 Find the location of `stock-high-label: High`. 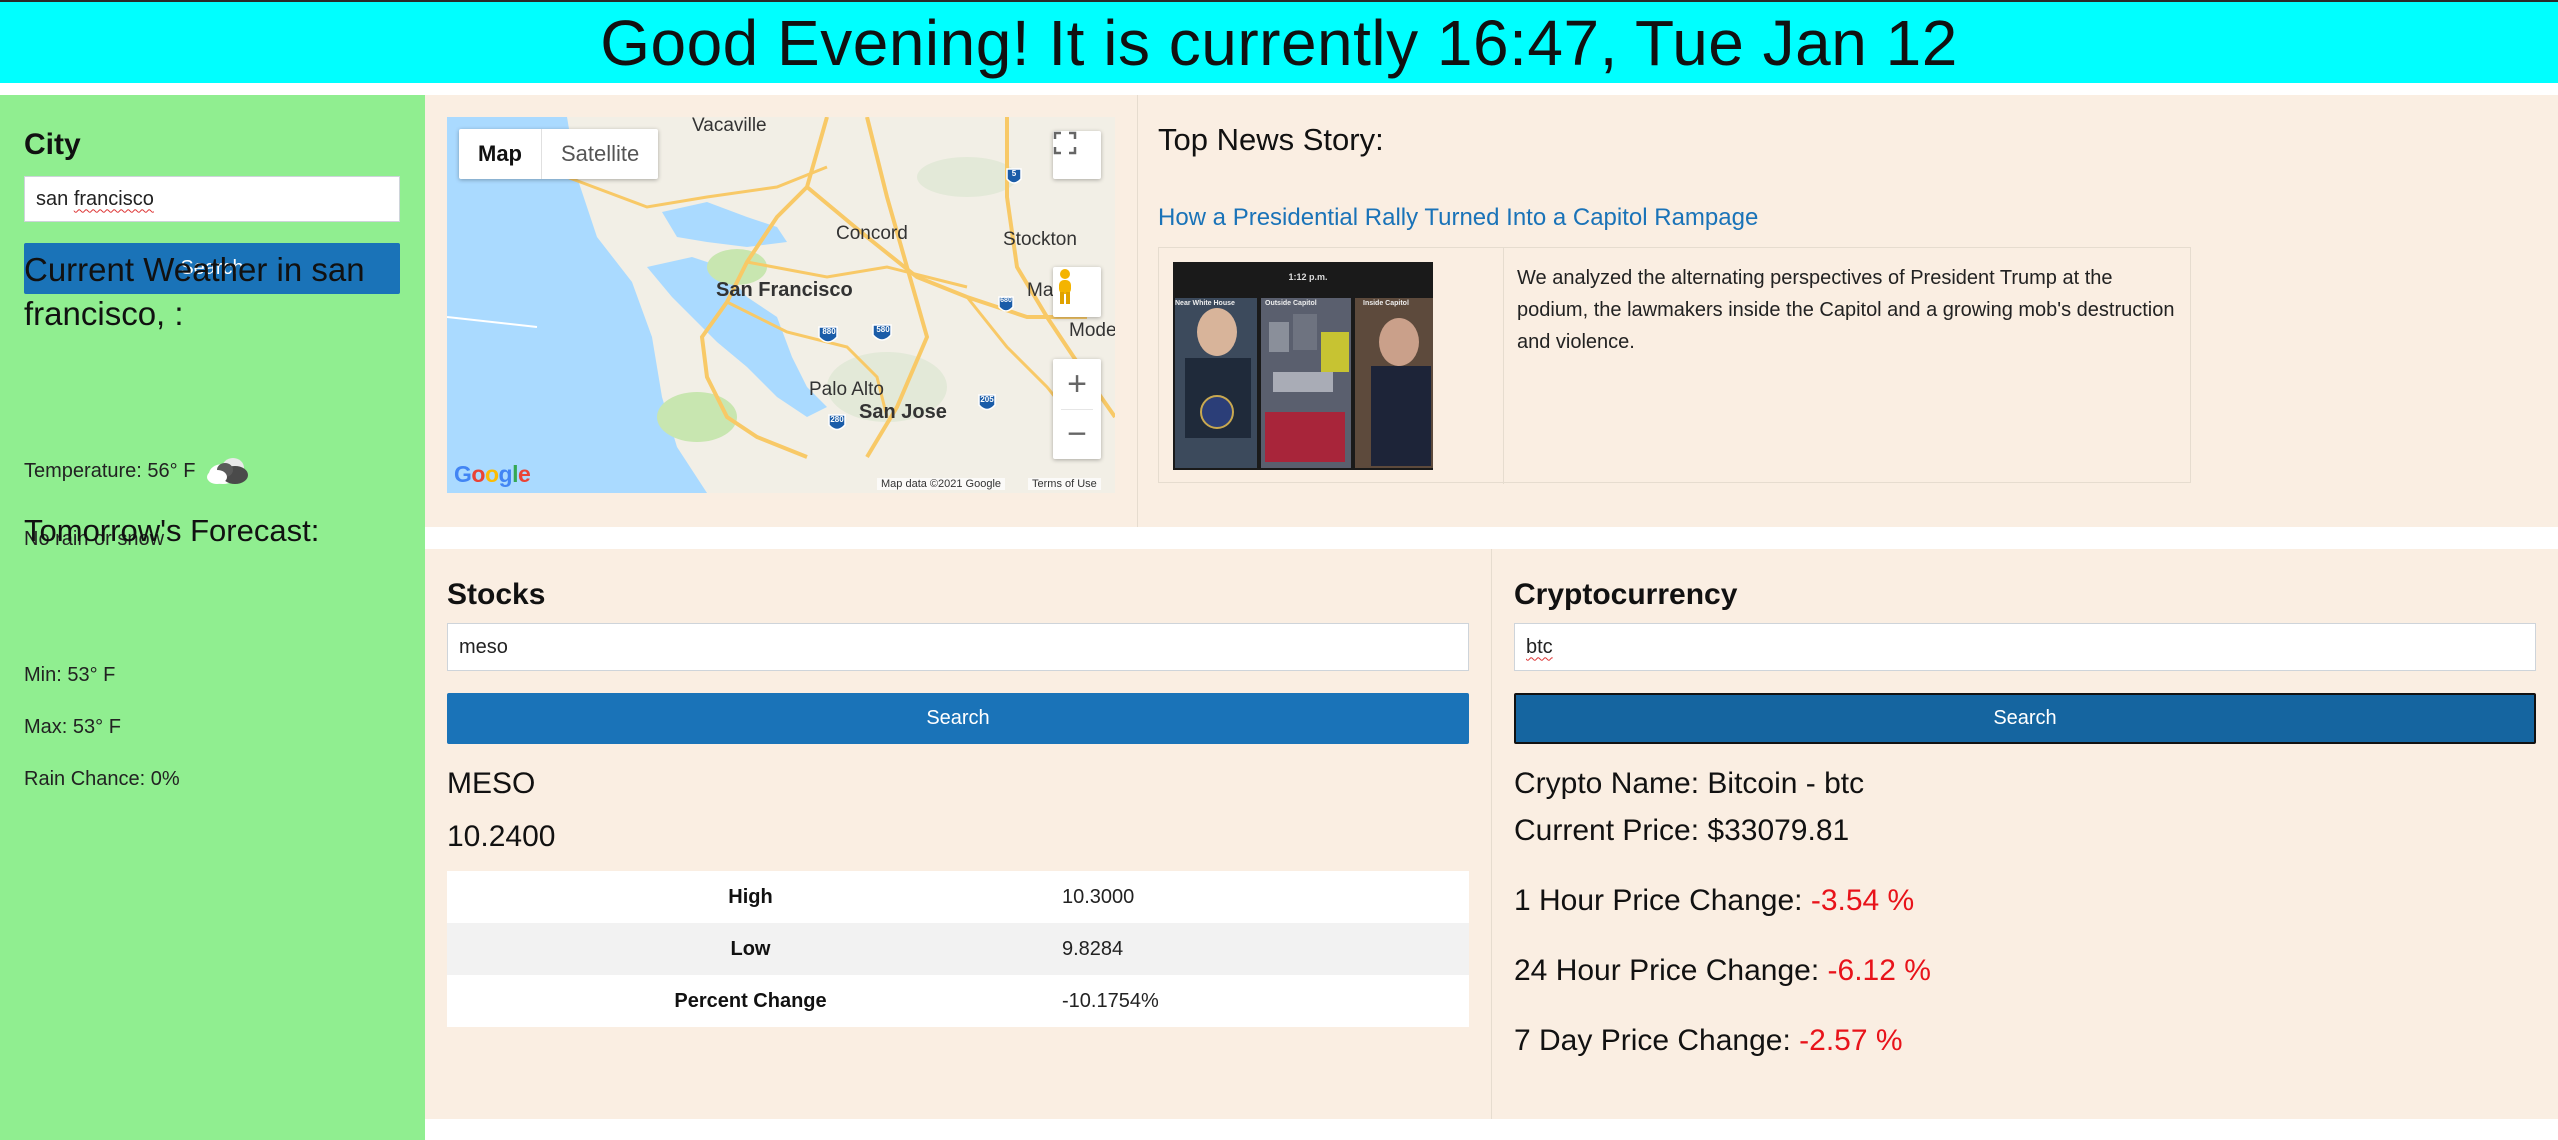

stock-high-label: High is located at coordinates (750, 896).